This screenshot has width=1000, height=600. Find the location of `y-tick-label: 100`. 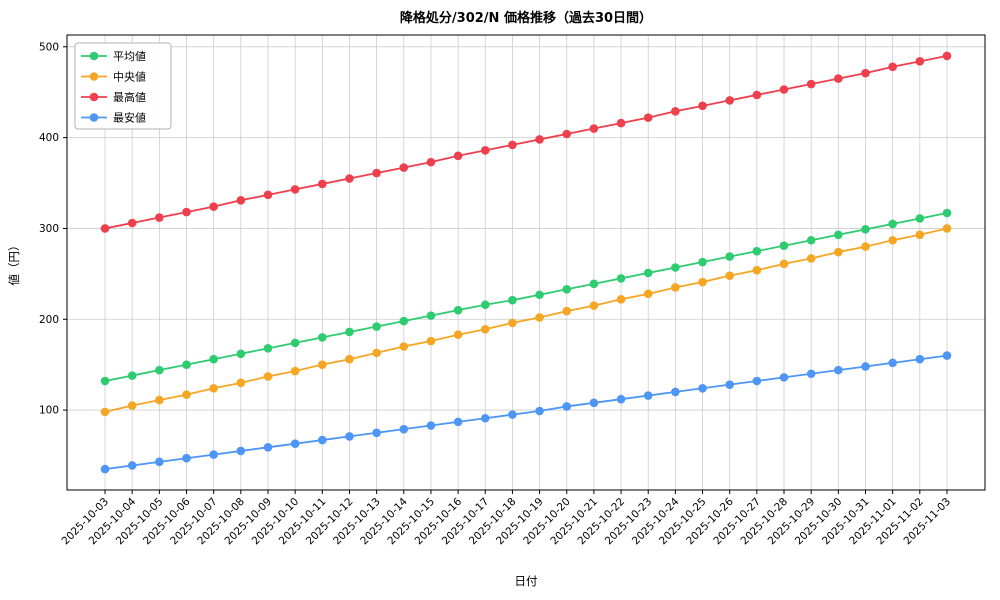

y-tick-label: 100 is located at coordinates (49, 411).